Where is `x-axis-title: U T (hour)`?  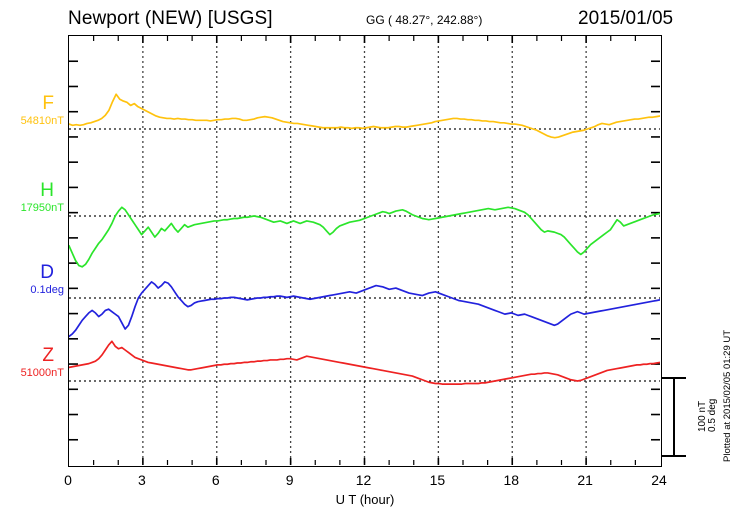
x-axis-title: U T (hour) is located at coordinates (365, 499).